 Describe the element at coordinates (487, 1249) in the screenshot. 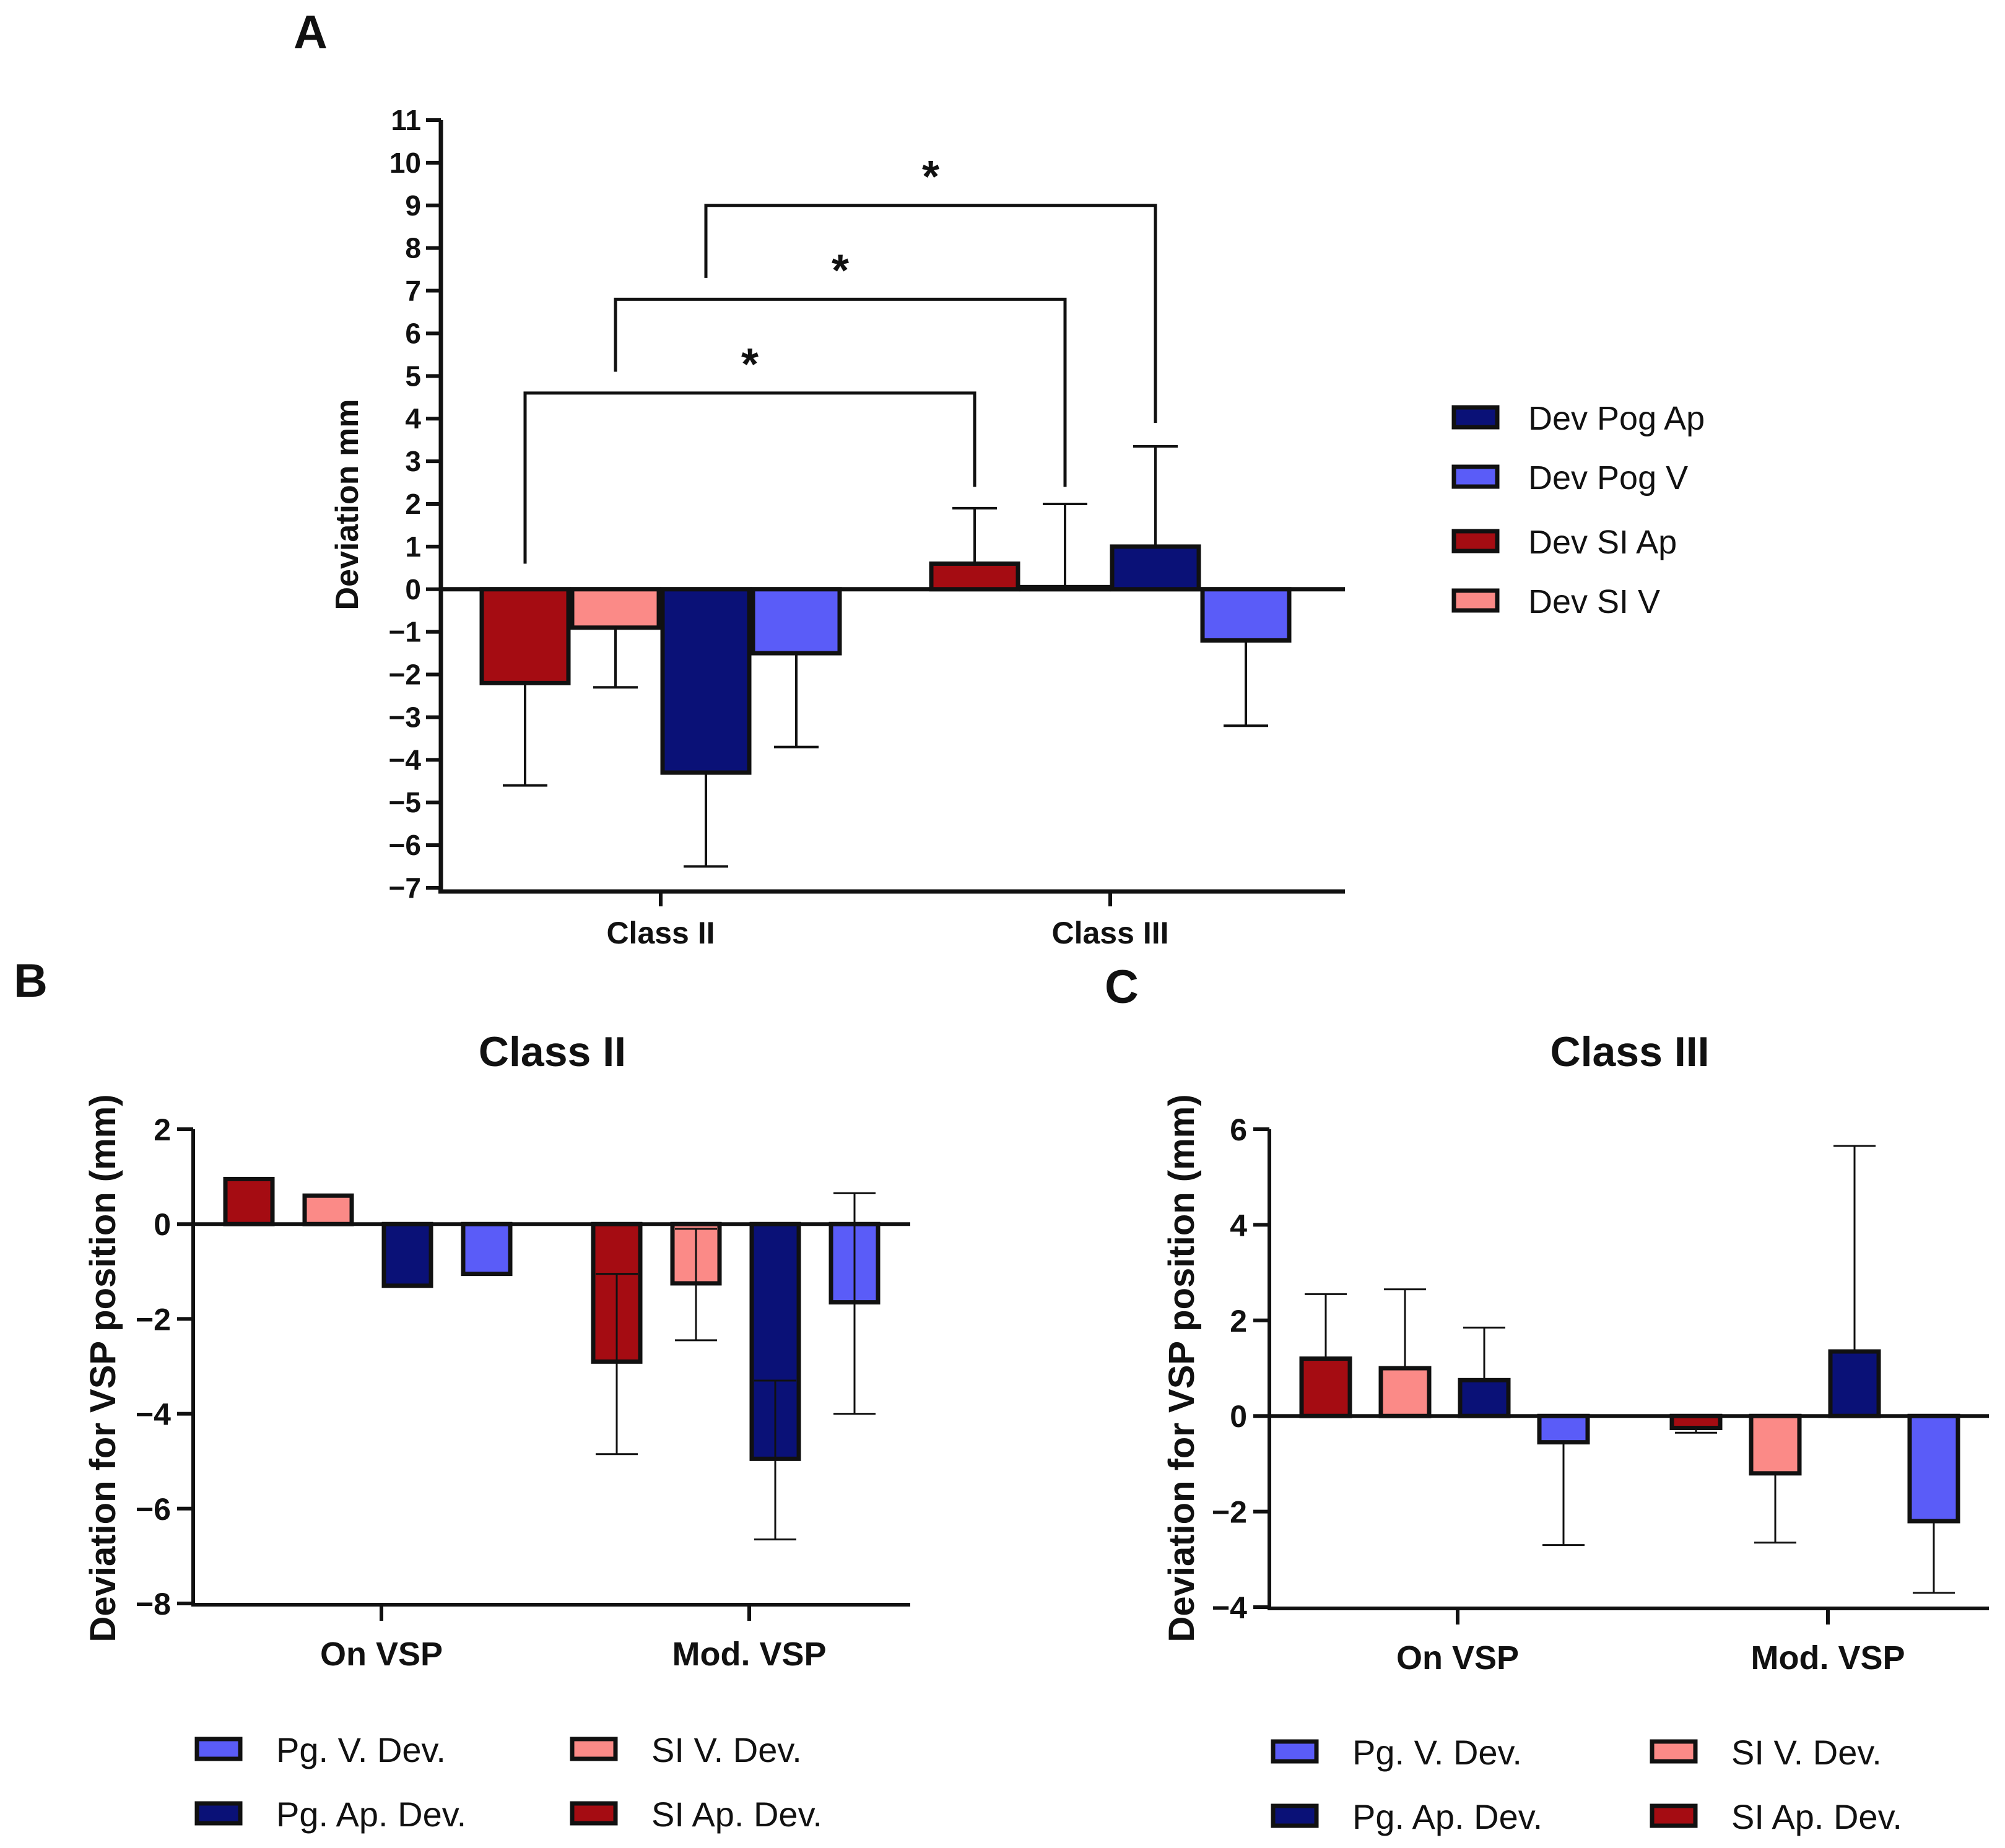

I see `chart-b-bar-pg-v-dev-on-vsp` at that location.